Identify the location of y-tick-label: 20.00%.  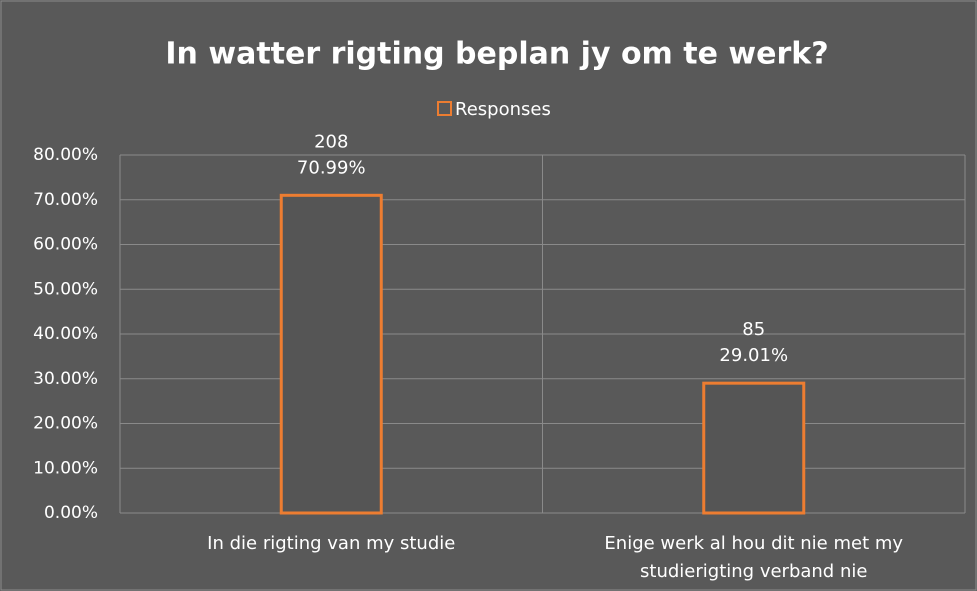
(65, 424).